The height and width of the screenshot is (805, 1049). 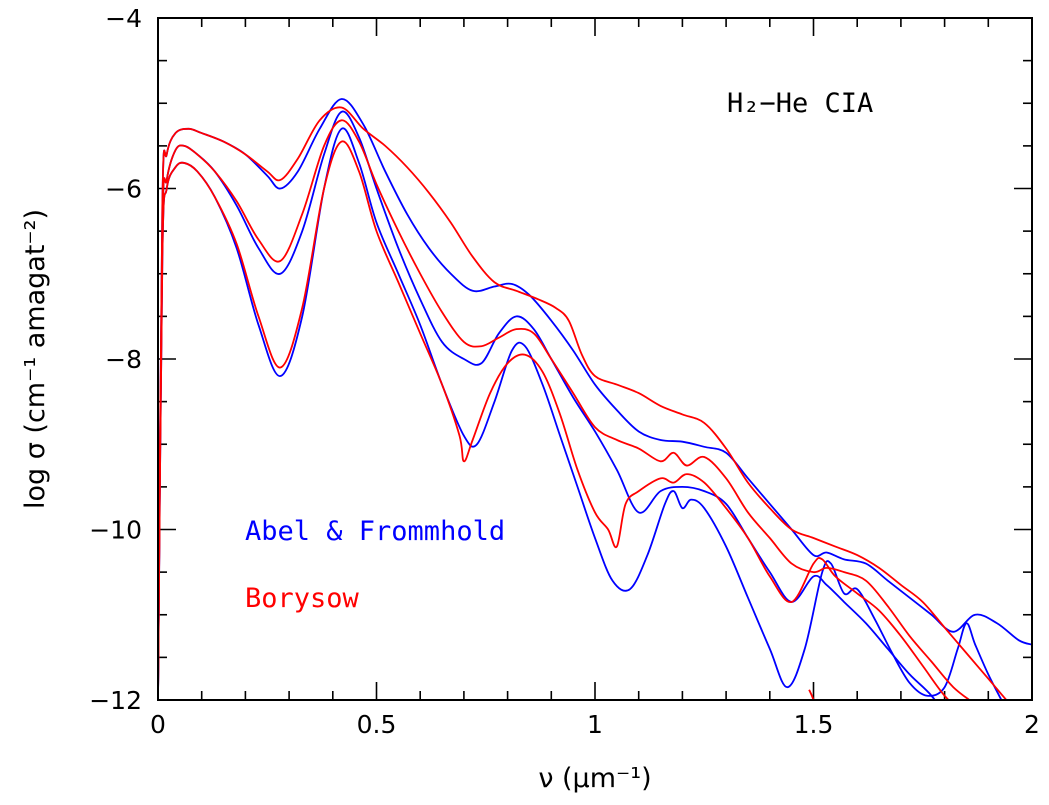 I want to click on y-tick-label: −10, so click(x=115, y=530).